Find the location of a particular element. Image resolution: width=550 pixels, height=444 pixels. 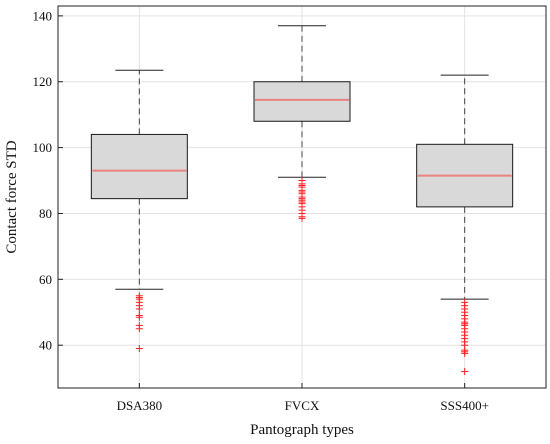

y-tick-label: 140 is located at coordinates (43, 15).